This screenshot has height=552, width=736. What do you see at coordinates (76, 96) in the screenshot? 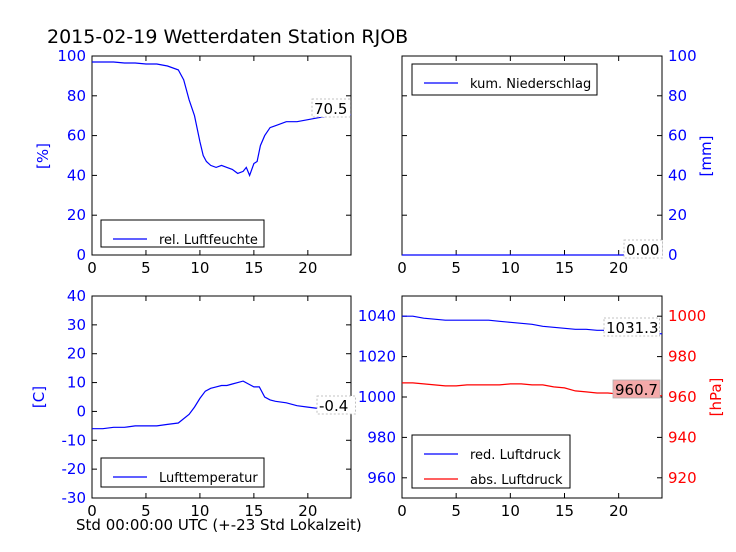
I see `humidity-y-tick-label: 80` at bounding box center [76, 96].